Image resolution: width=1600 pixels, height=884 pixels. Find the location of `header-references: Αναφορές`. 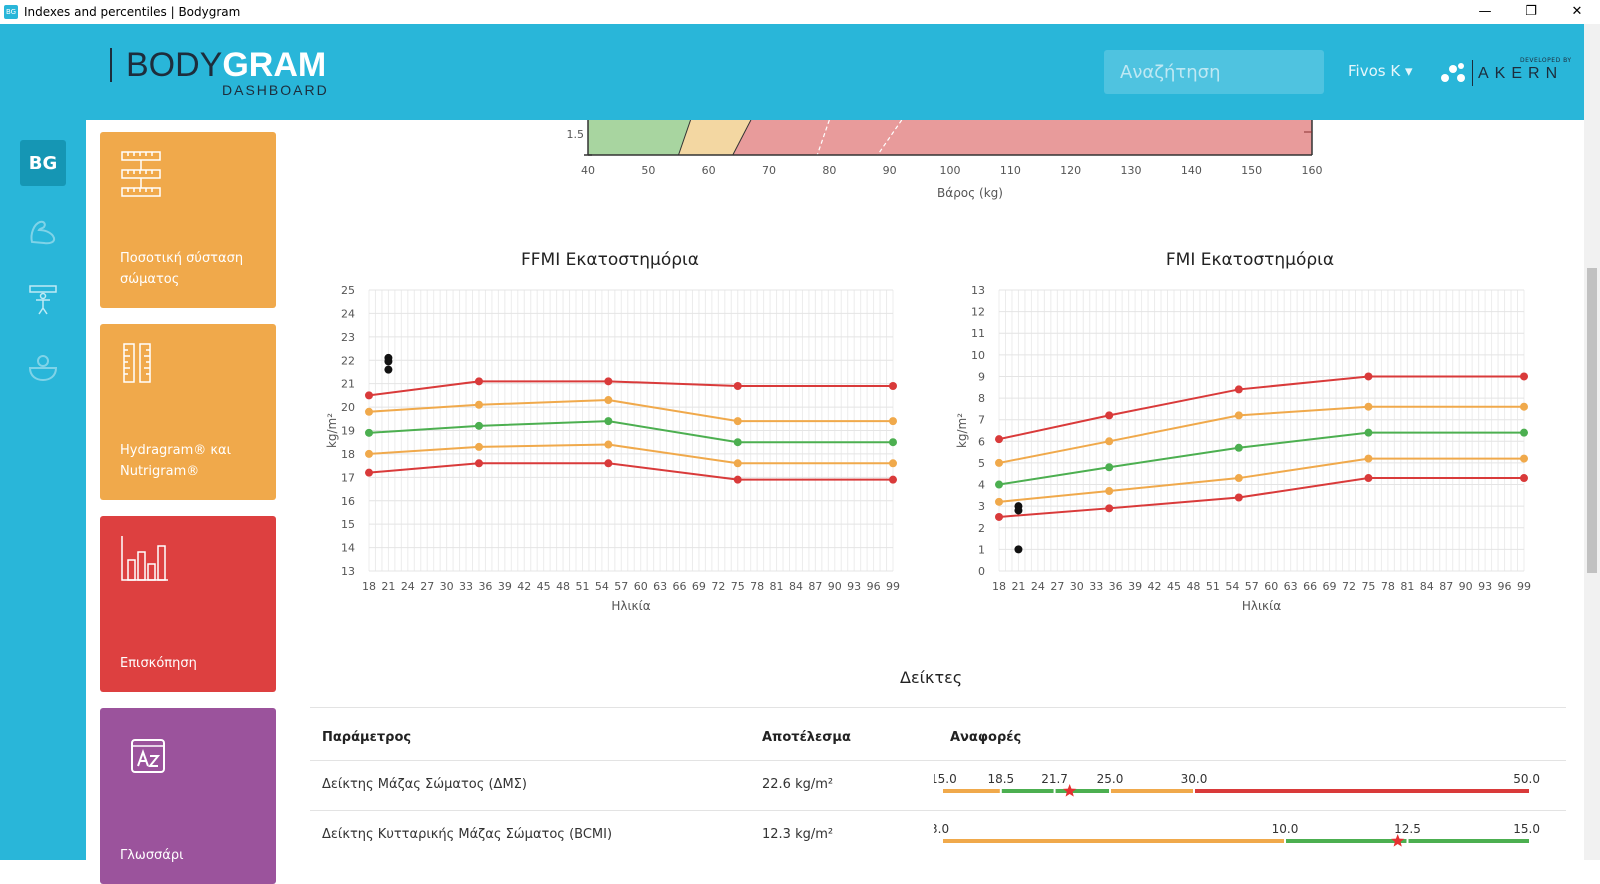

header-references: Αναφορές is located at coordinates (986, 737).